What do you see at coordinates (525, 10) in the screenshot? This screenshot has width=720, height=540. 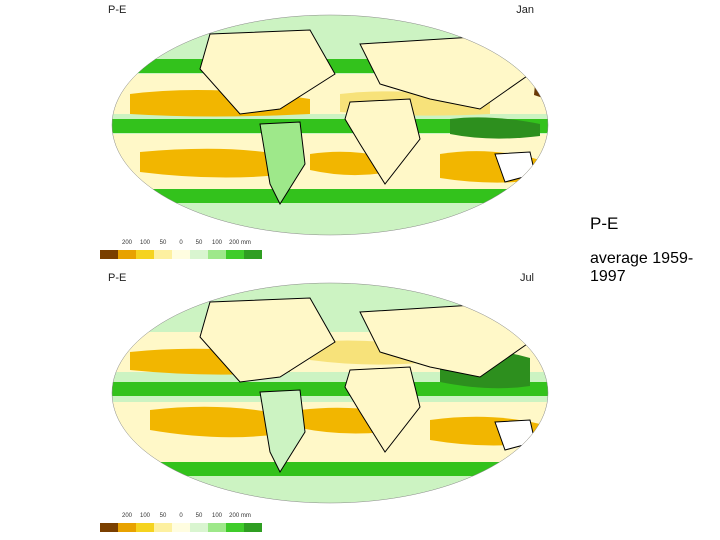 I see `month-label: Jan` at bounding box center [525, 10].